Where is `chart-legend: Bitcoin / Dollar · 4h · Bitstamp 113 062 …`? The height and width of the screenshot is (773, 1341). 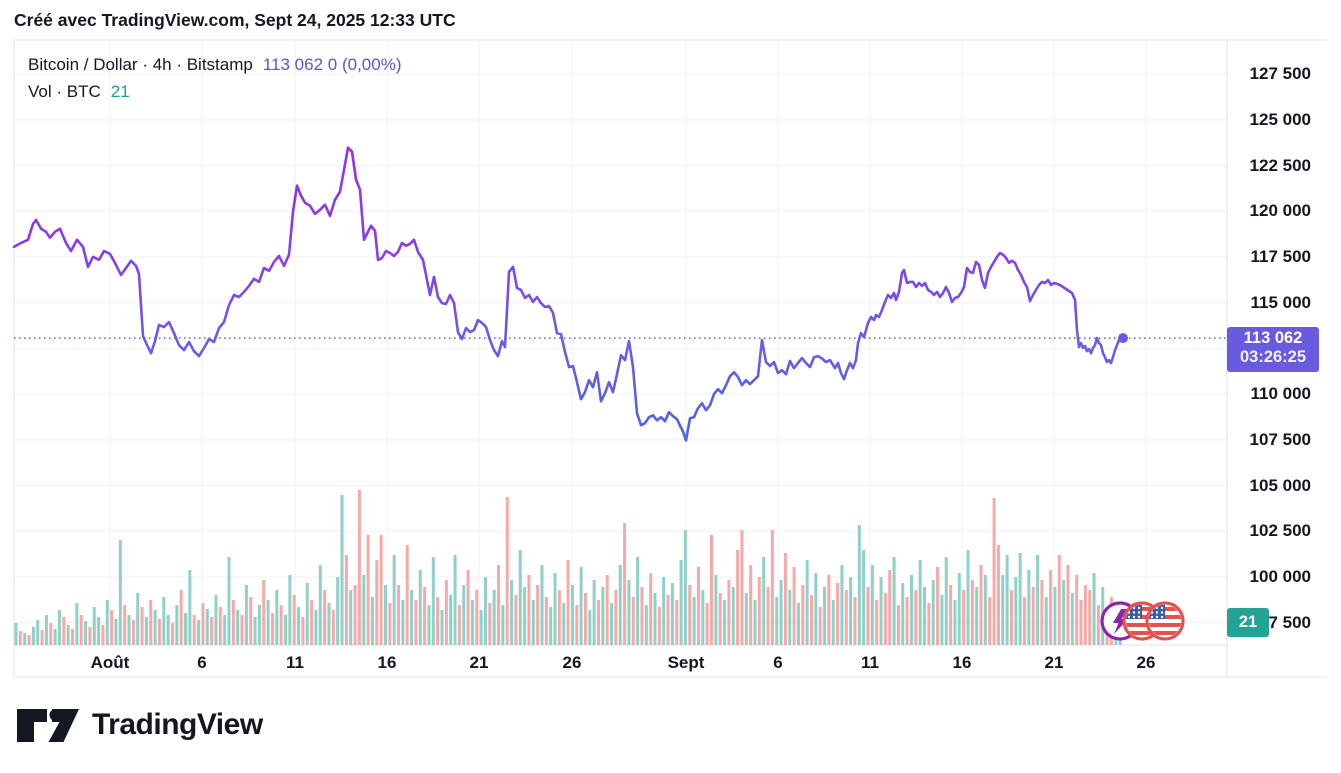
chart-legend: Bitcoin / Dollar · 4h · Bitstamp 113 062 … is located at coordinates (214, 78).